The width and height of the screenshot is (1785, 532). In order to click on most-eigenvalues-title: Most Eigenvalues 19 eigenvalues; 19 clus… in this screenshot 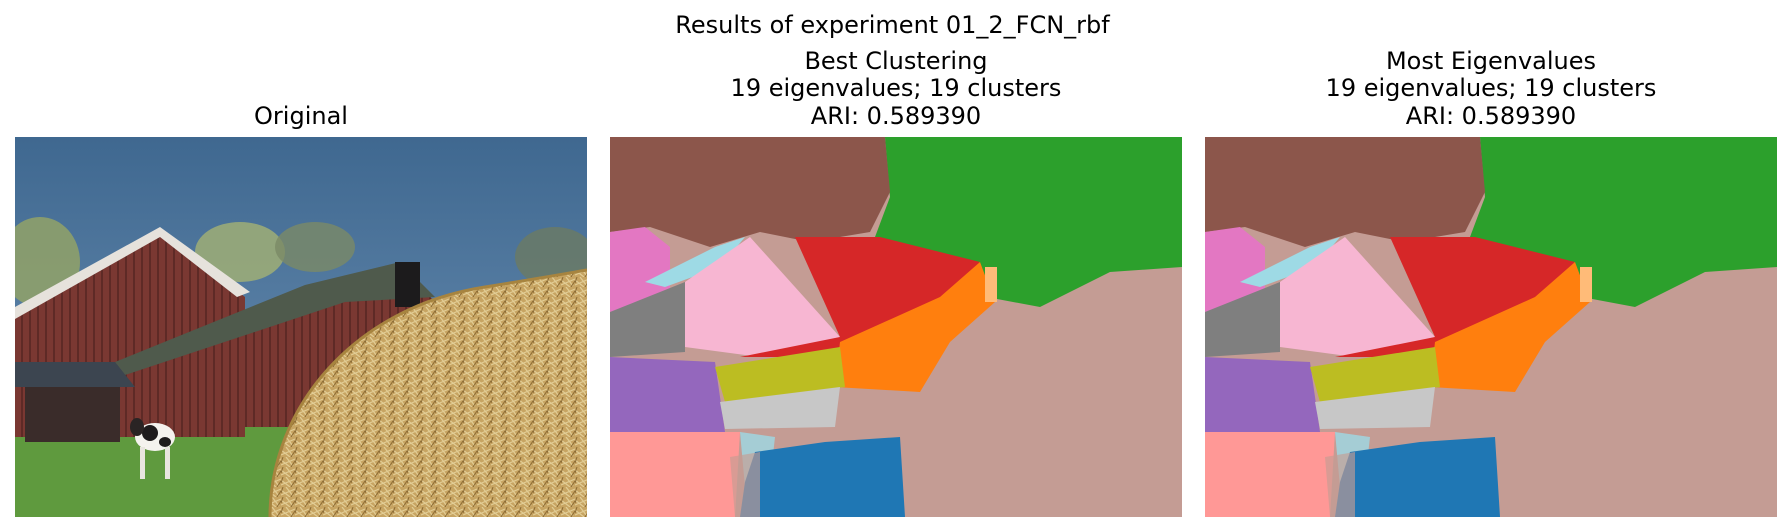, I will do `click(1491, 87)`.